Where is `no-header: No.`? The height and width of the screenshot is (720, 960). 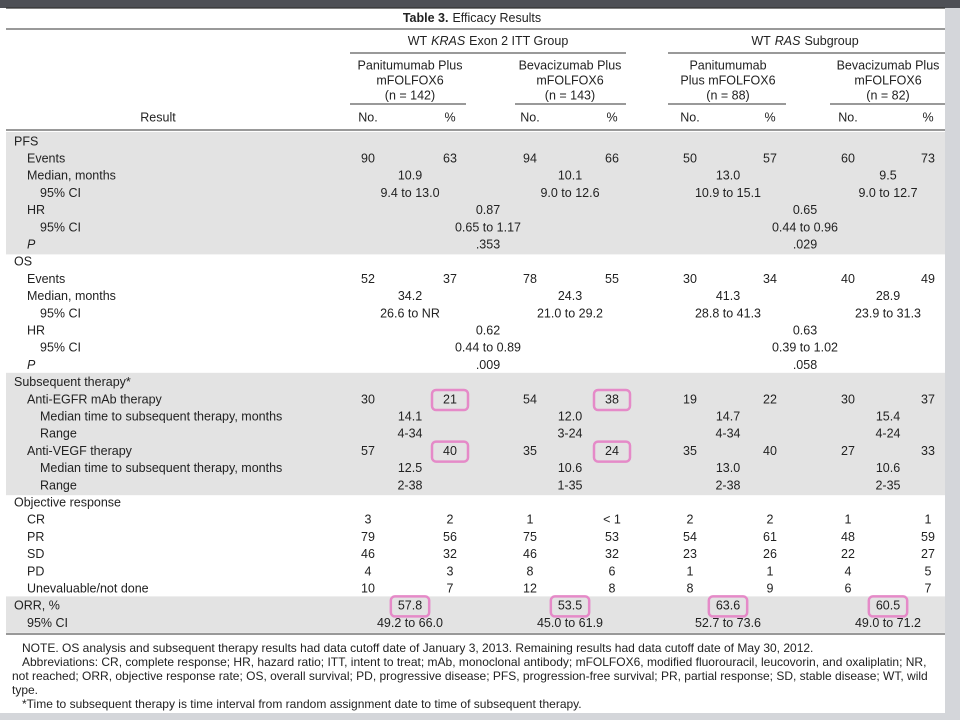 no-header: No. is located at coordinates (367, 117).